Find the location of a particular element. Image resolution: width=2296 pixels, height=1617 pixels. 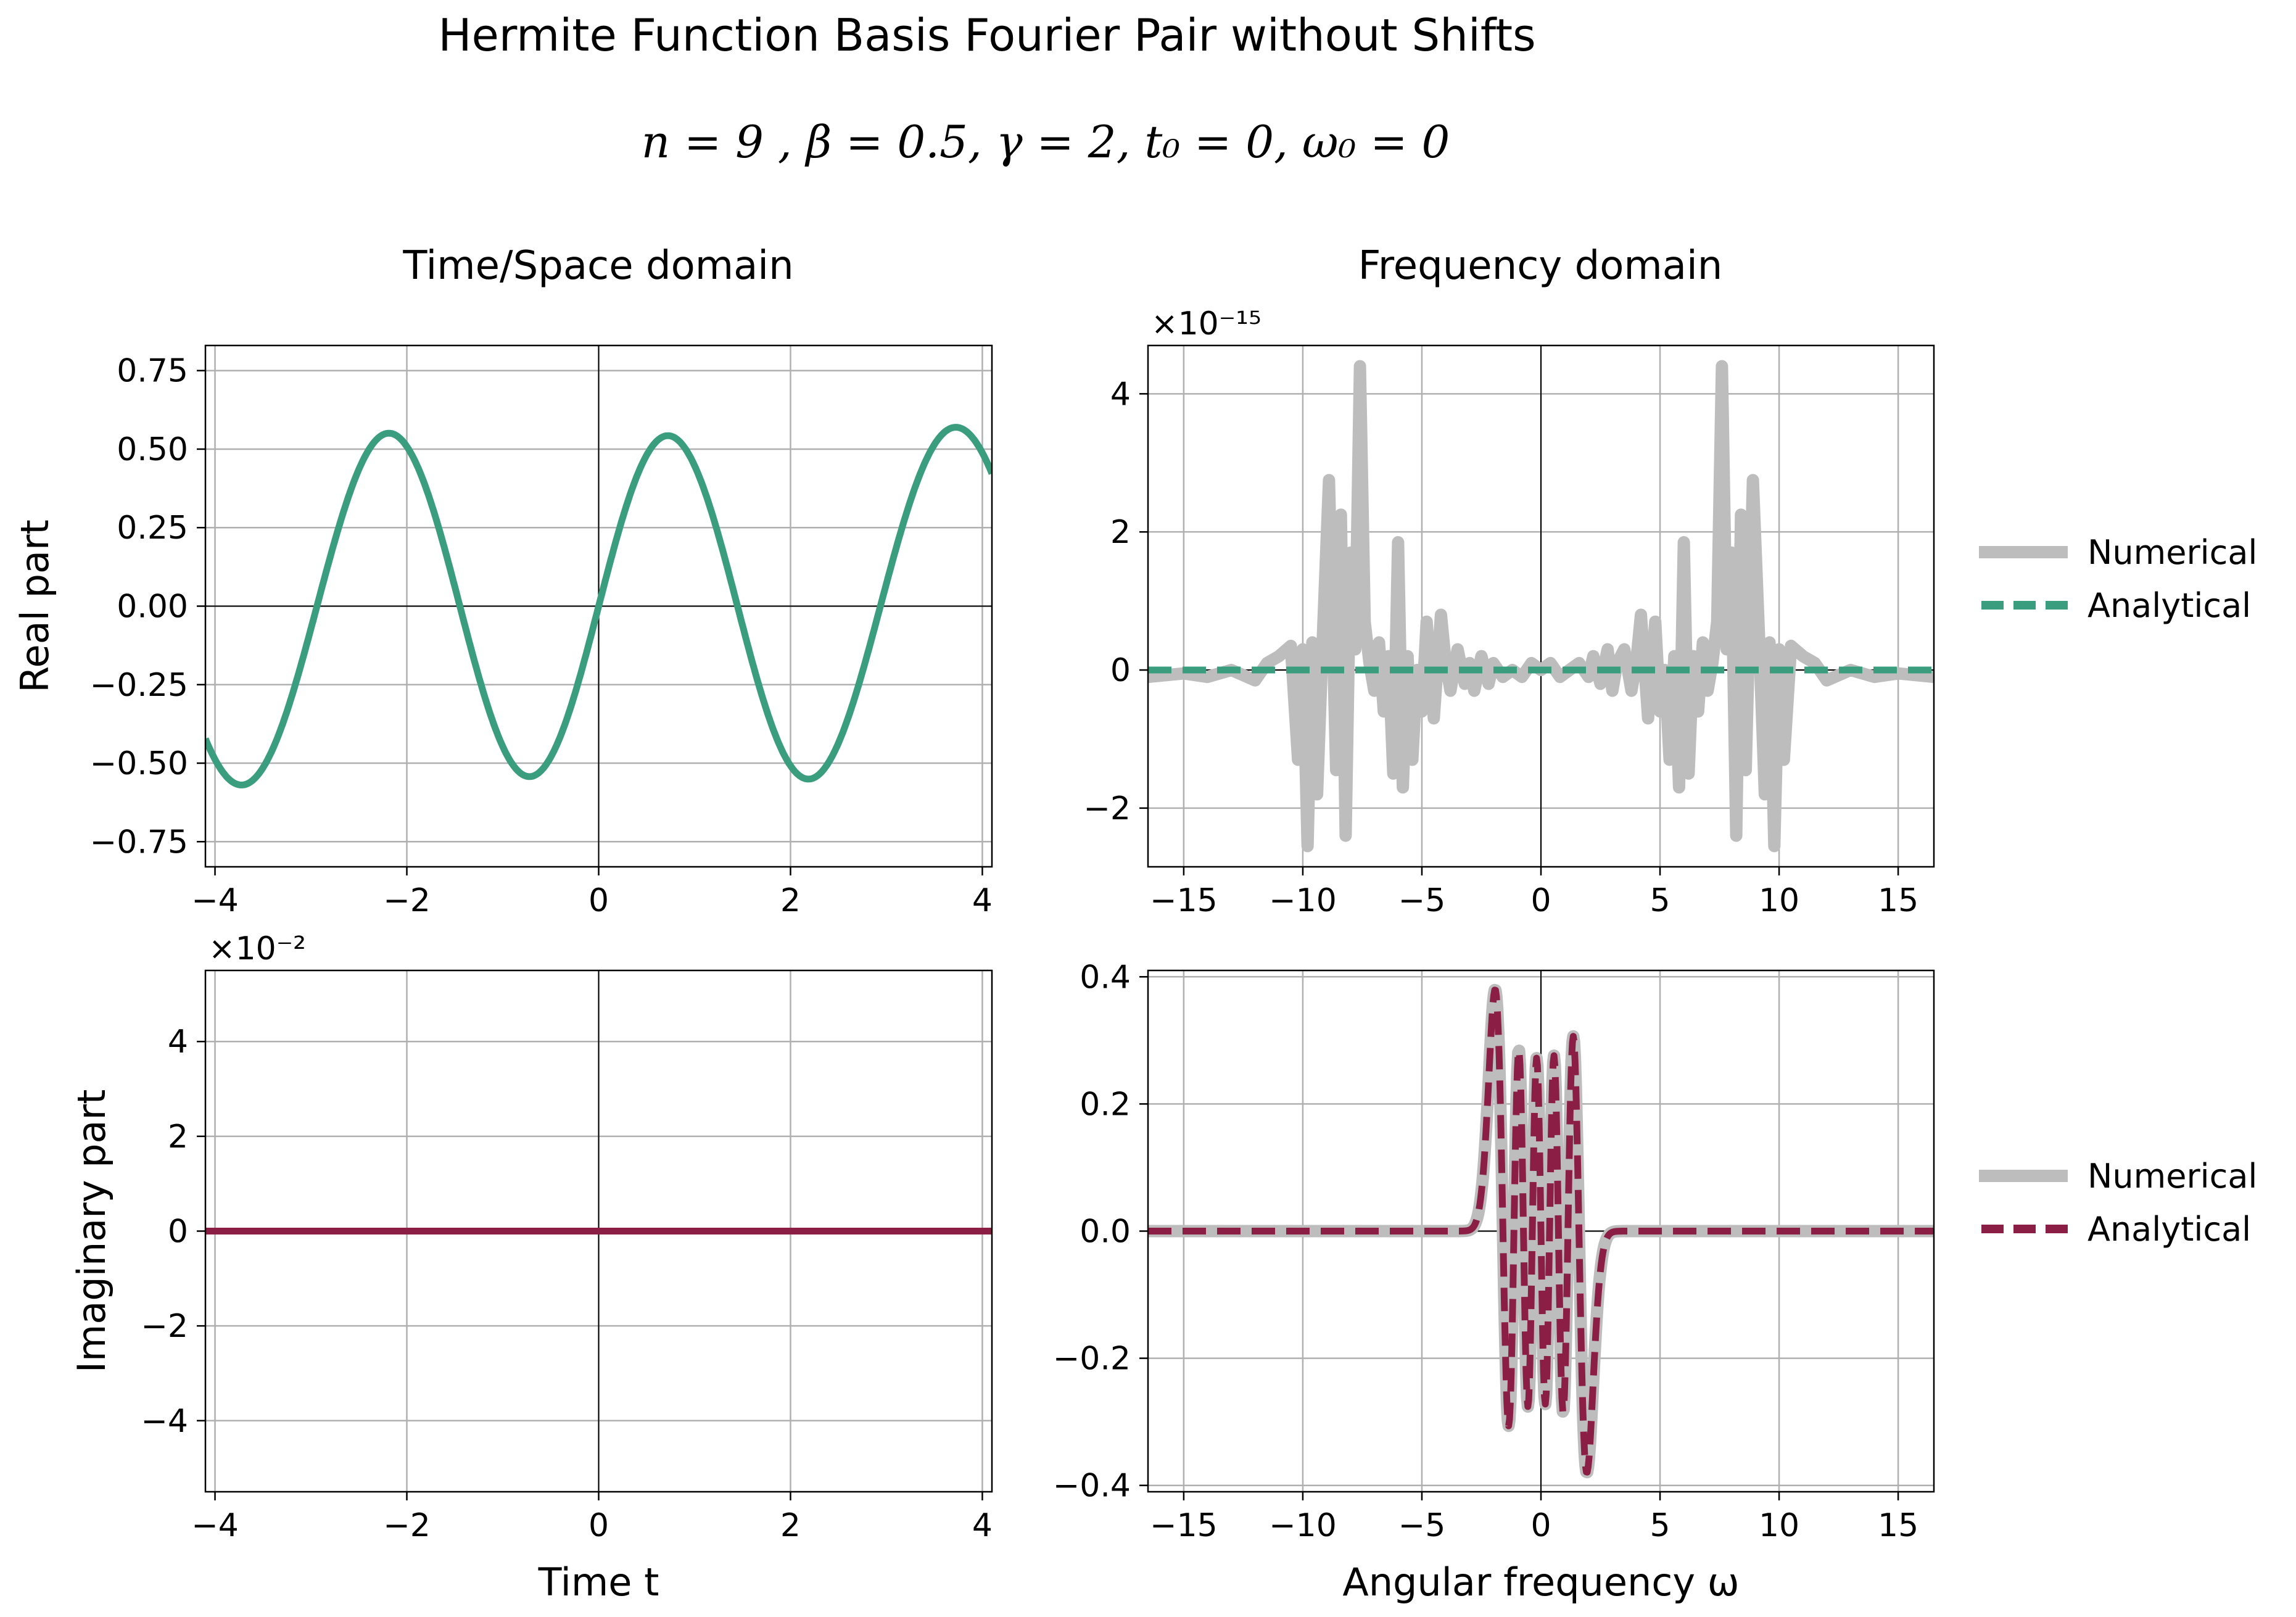

y-tick-label: 0.00 is located at coordinates (152, 607).